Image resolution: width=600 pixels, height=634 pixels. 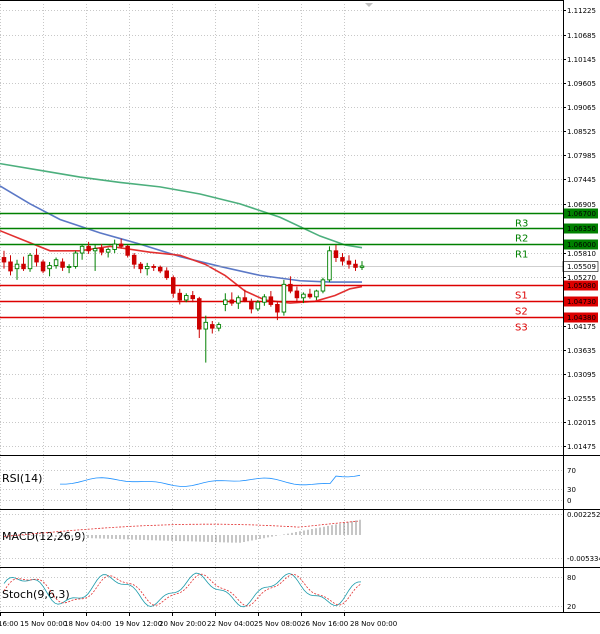 I want to click on level-value-label: 1.04380, so click(x=581, y=318).